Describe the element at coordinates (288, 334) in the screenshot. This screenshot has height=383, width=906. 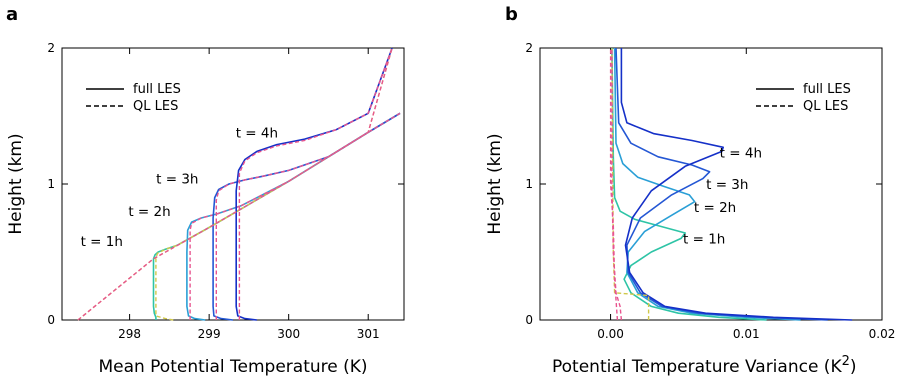
I see `x-tick-label: 300` at that location.